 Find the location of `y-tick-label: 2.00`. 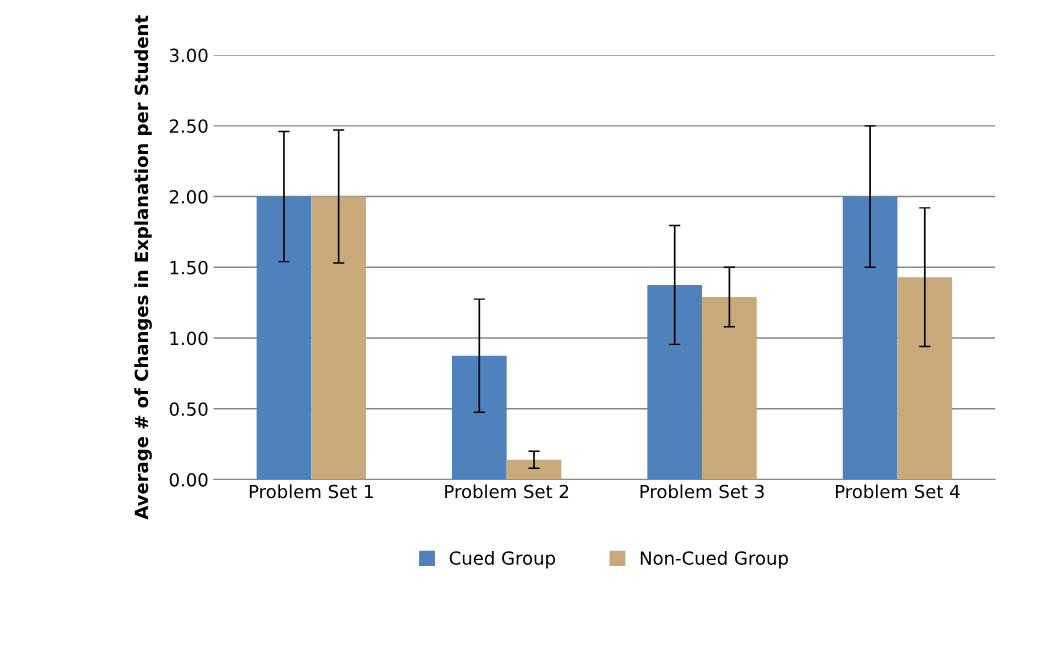

y-tick-label: 2.00 is located at coordinates (188, 197).